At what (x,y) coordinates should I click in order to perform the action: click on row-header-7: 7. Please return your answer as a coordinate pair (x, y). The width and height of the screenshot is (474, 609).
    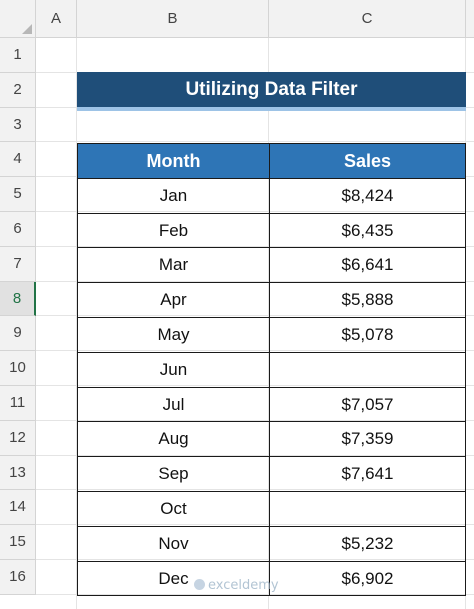
    Looking at the image, I should click on (18, 264).